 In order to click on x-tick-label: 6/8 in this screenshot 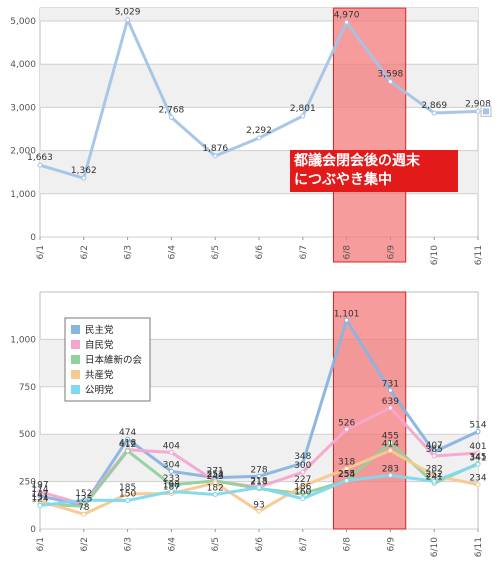, I will do `click(348, 252)`.